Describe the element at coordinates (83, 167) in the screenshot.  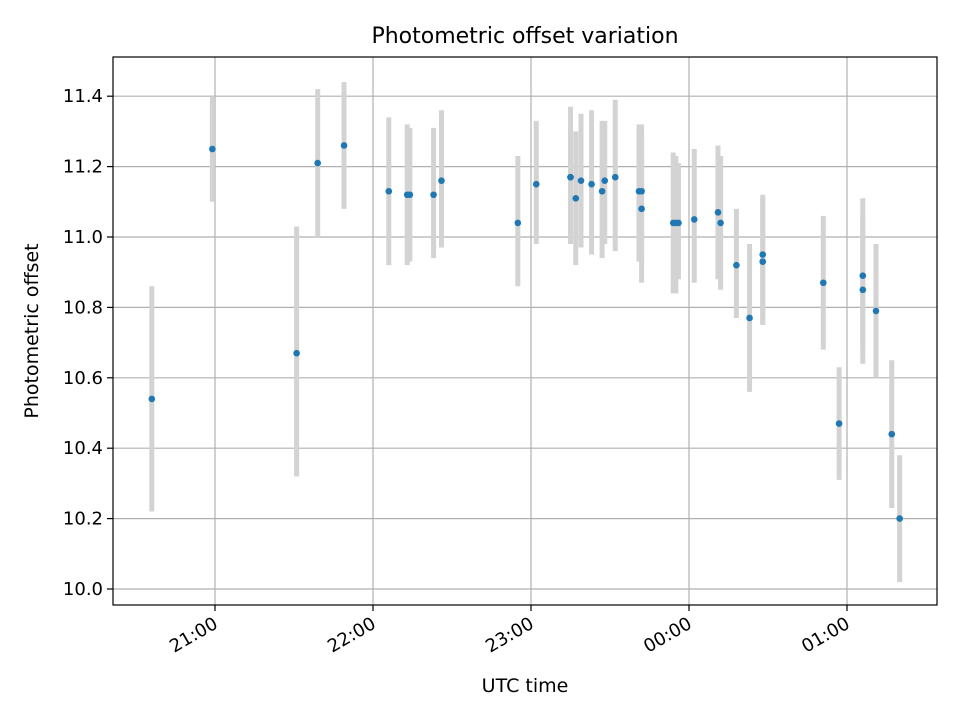
I see `y-tick-label: 11.2` at that location.